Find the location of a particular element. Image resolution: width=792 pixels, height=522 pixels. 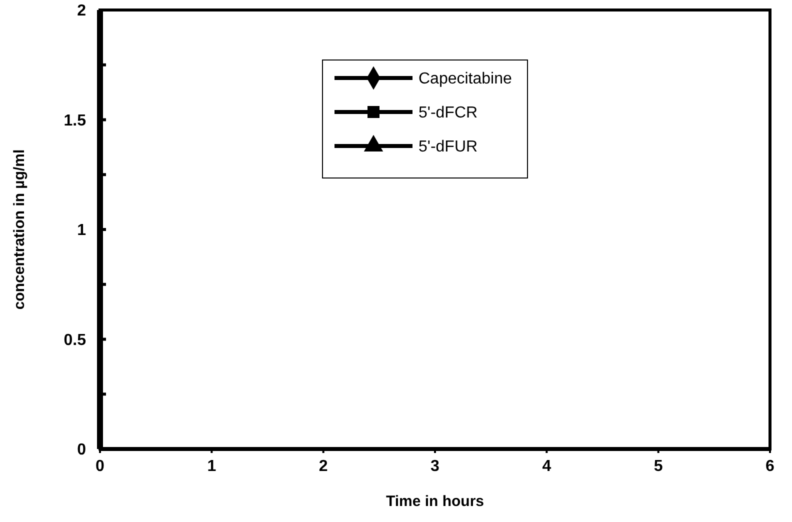

x-tick-label: 6 is located at coordinates (770, 466).